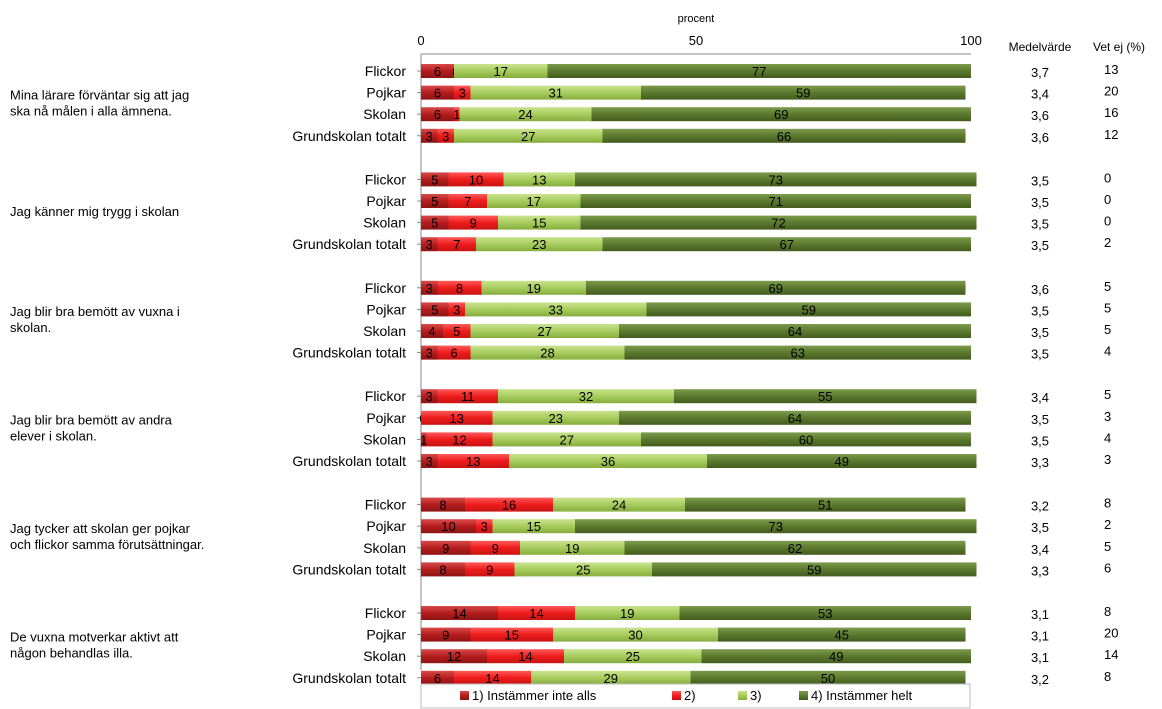  Describe the element at coordinates (1111, 91) in the screenshot. I see `vet-ej-value: 20` at that location.